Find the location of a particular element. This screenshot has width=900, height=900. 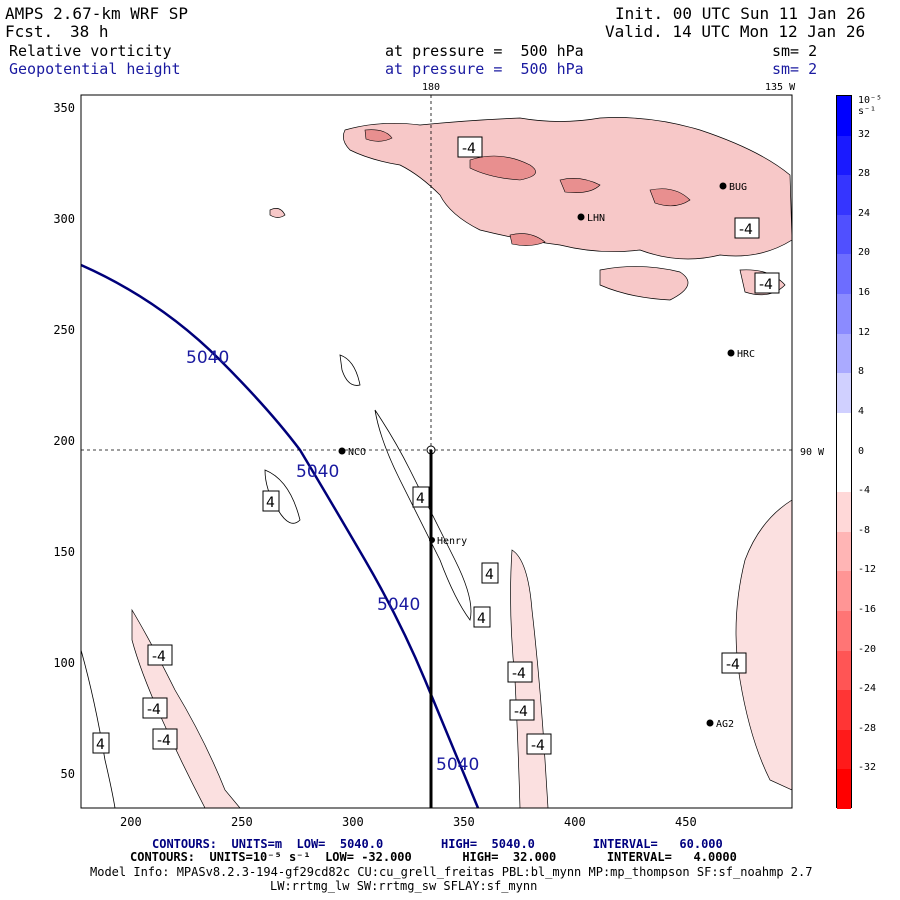

colorbar-tick-label: 4 is located at coordinates (861, 411).